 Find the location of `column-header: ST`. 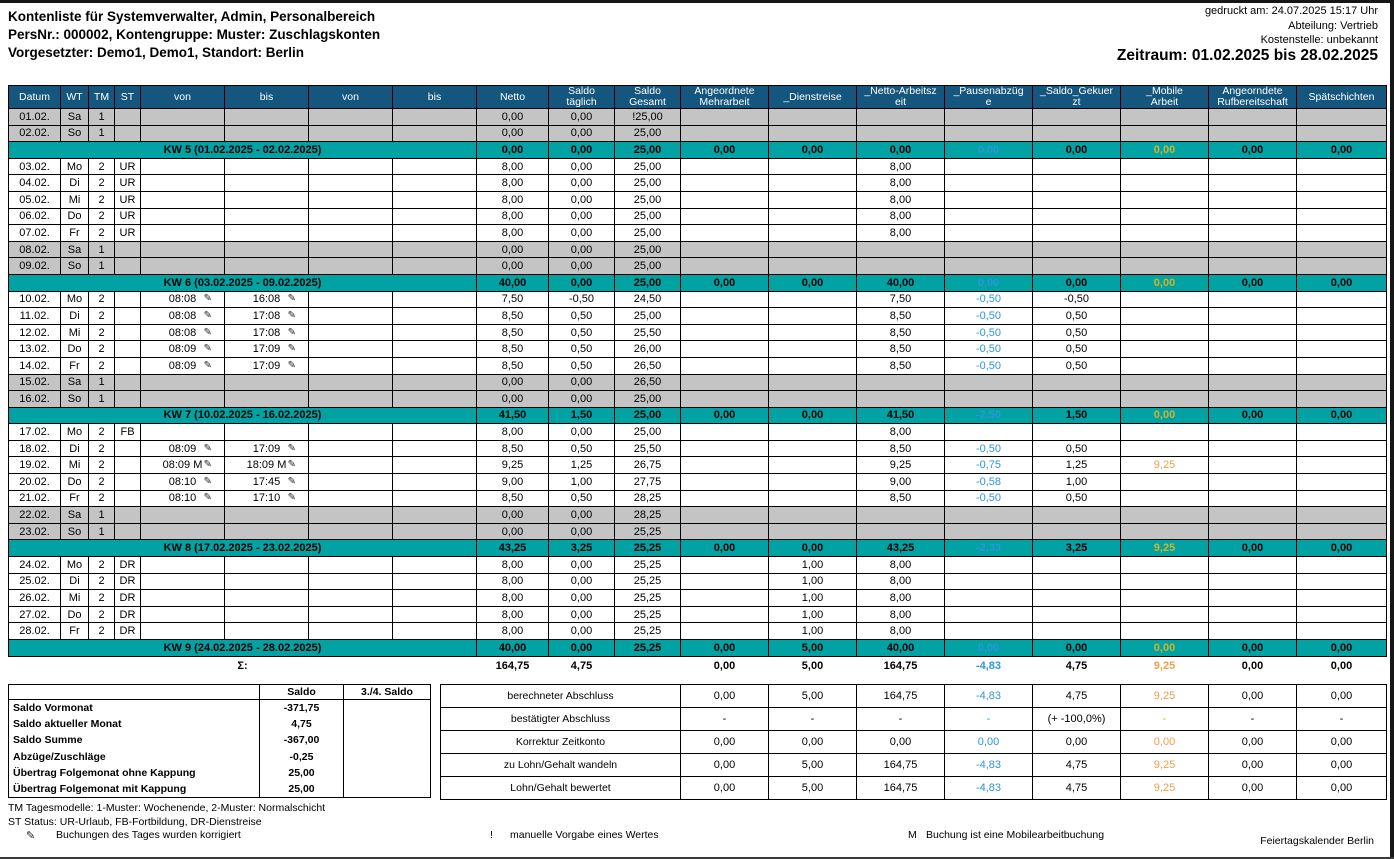

column-header: ST is located at coordinates (127, 97).